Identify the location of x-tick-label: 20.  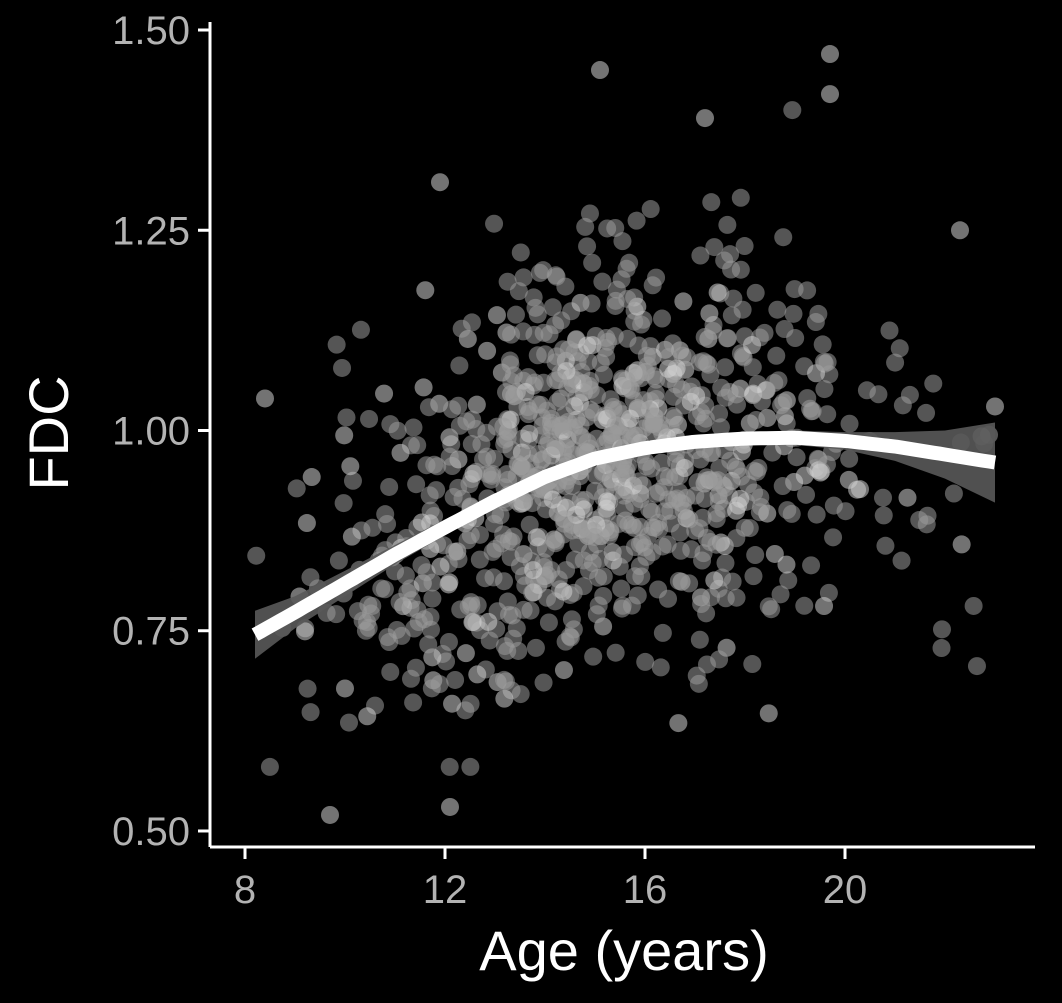
(845, 890).